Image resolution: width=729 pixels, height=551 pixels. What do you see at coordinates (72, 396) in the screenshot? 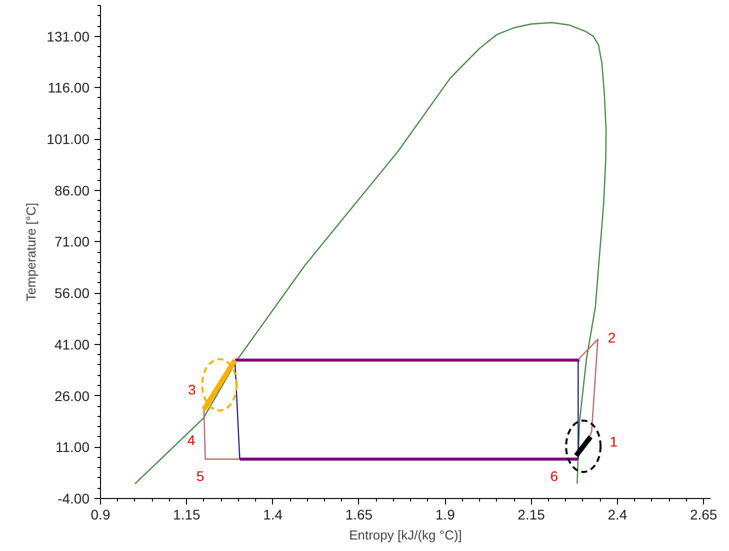
I see `y-tick-label: 26.00` at bounding box center [72, 396].